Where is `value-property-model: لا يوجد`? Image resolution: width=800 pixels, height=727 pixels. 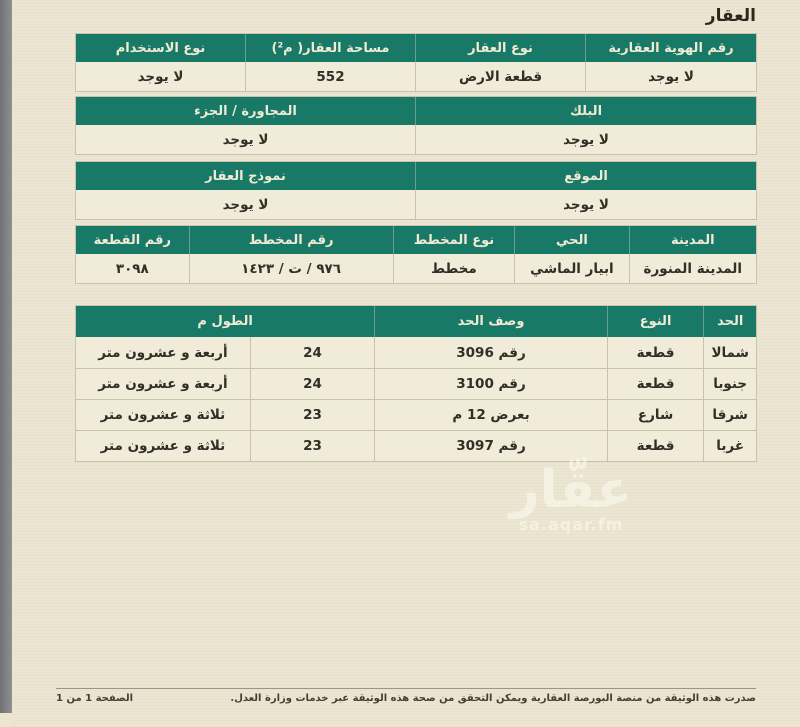
value-property-model: لا يوجد is located at coordinates (246, 204).